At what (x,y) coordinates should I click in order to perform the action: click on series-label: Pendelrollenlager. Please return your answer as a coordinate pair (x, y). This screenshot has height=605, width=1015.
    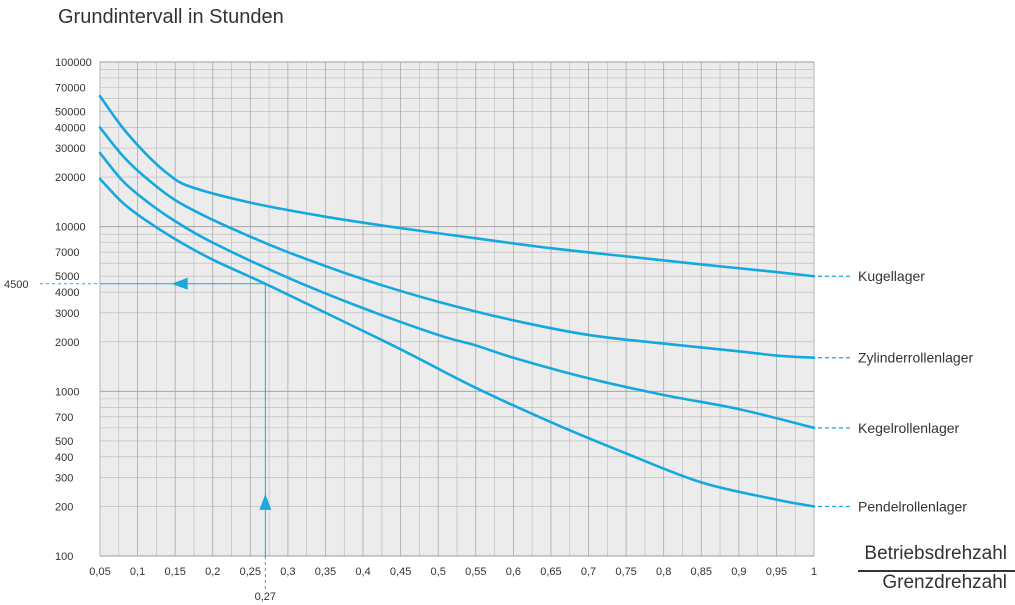
    Looking at the image, I should click on (912, 506).